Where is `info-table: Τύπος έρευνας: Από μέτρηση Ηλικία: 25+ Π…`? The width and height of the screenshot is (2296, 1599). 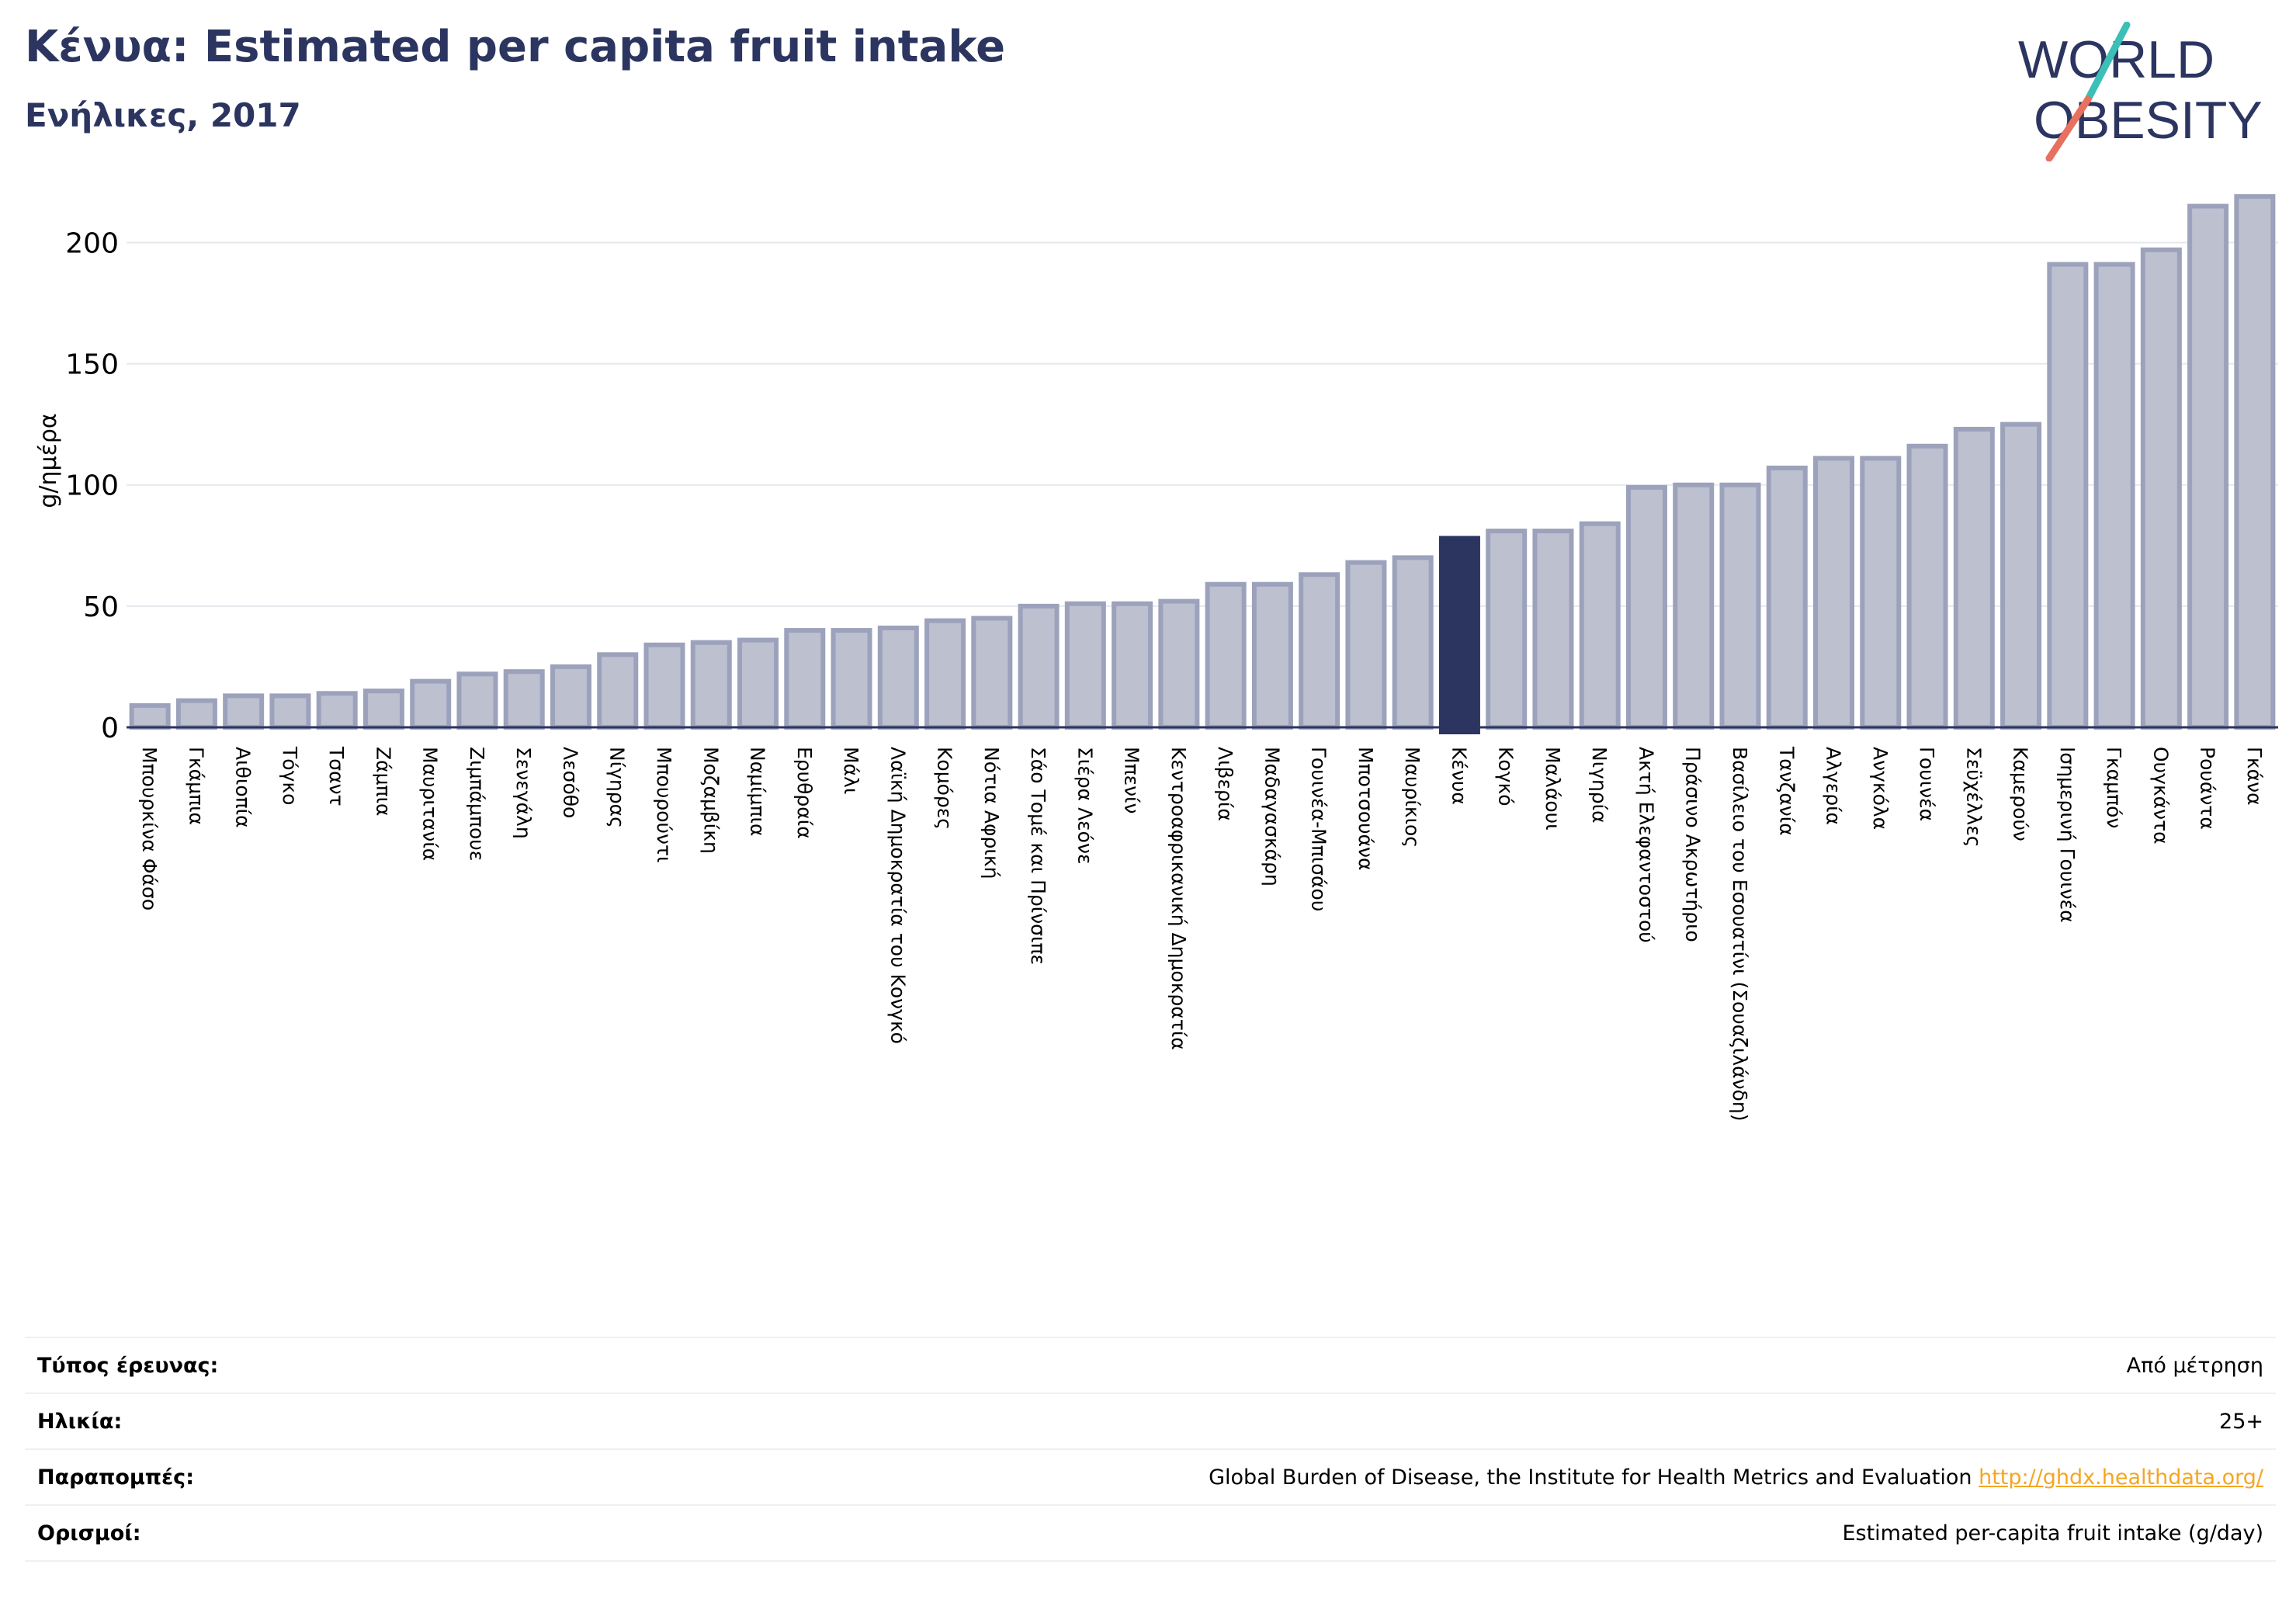 info-table: Τύπος έρευνας: Από μέτρηση Ηλικία: 25+ Π… is located at coordinates (1150, 1449).